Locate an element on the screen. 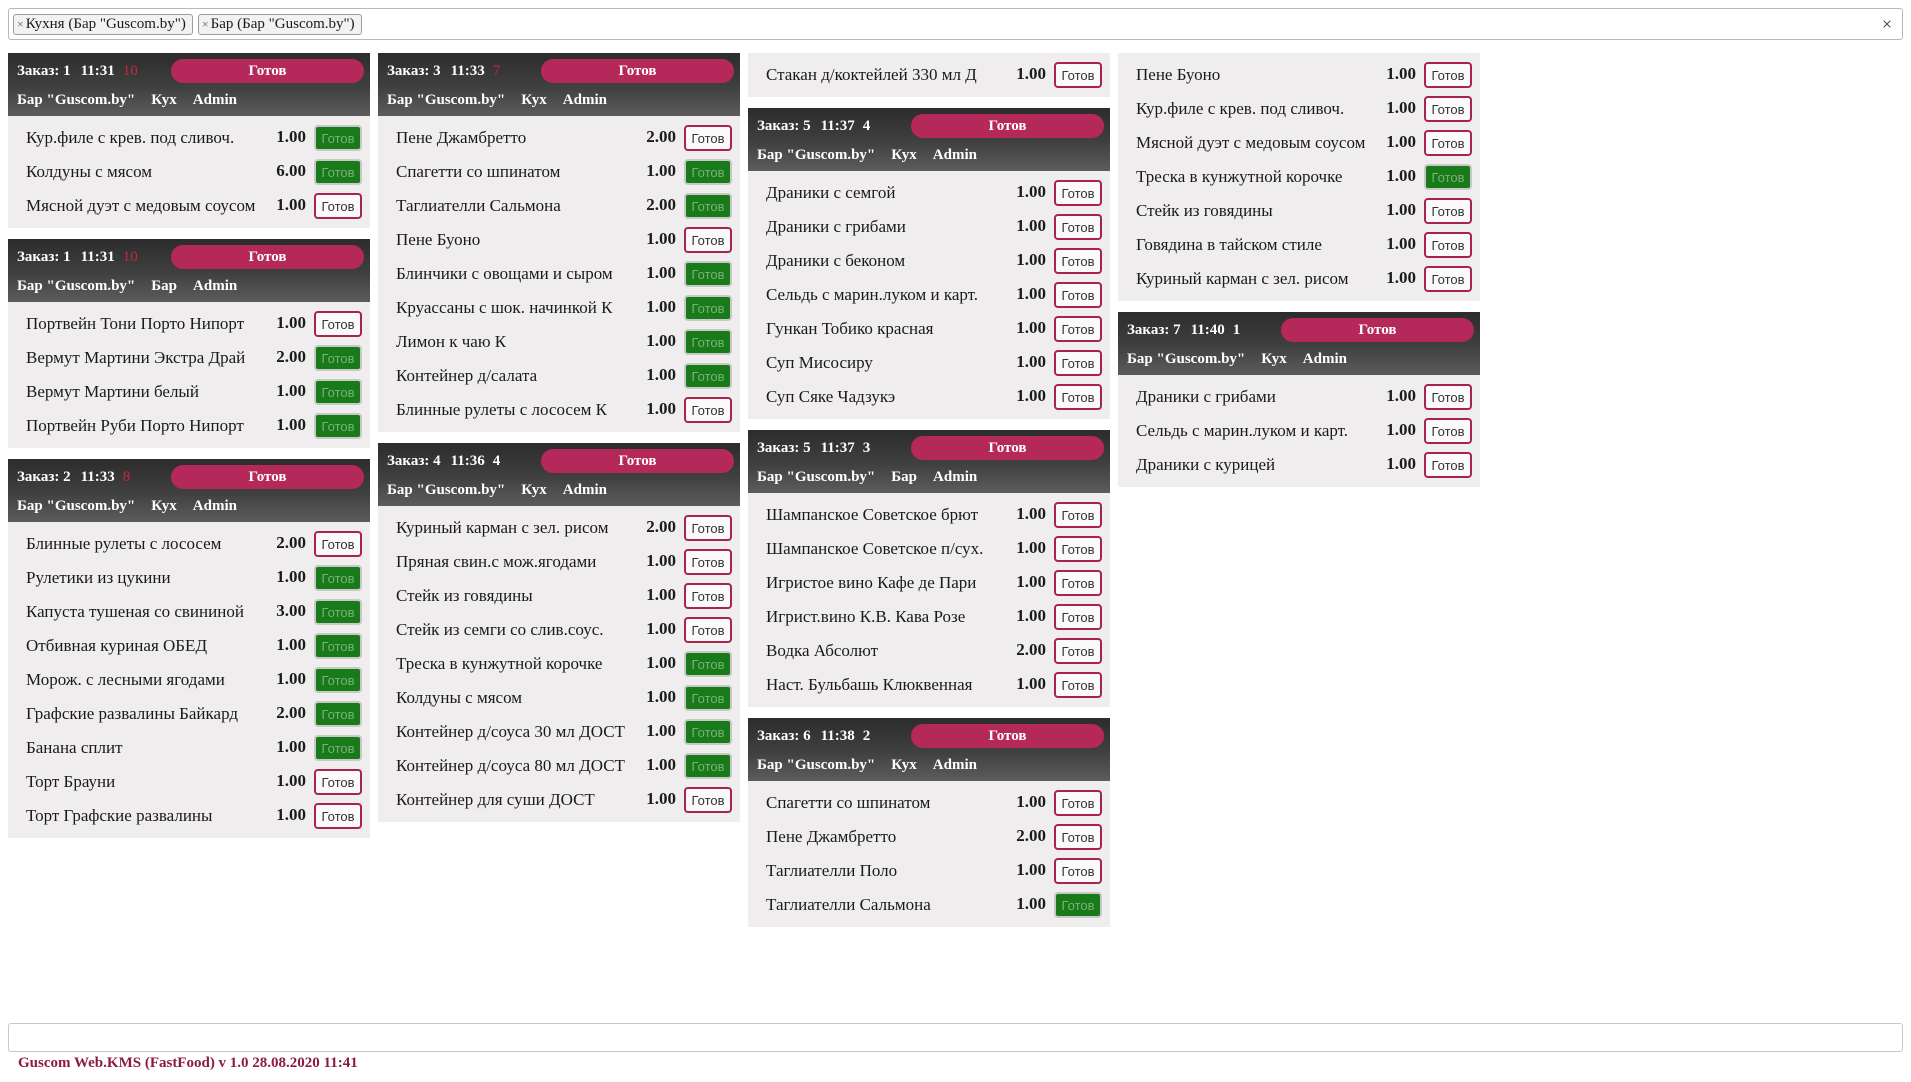 This screenshot has width=1911, height=1082. item-name: Лимон к чаю К is located at coordinates (451, 341).